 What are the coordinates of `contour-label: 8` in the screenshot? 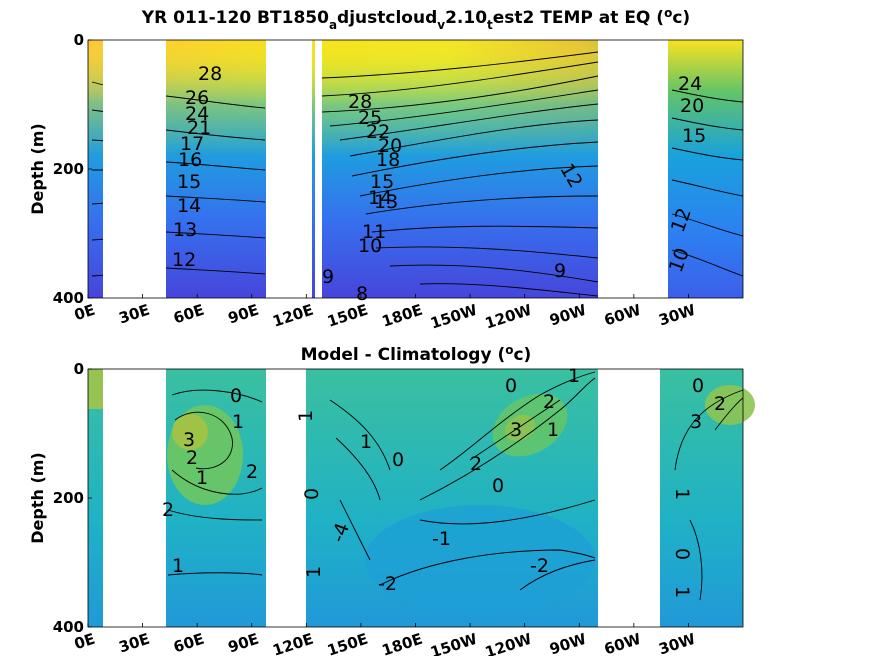 It's located at (362, 294).